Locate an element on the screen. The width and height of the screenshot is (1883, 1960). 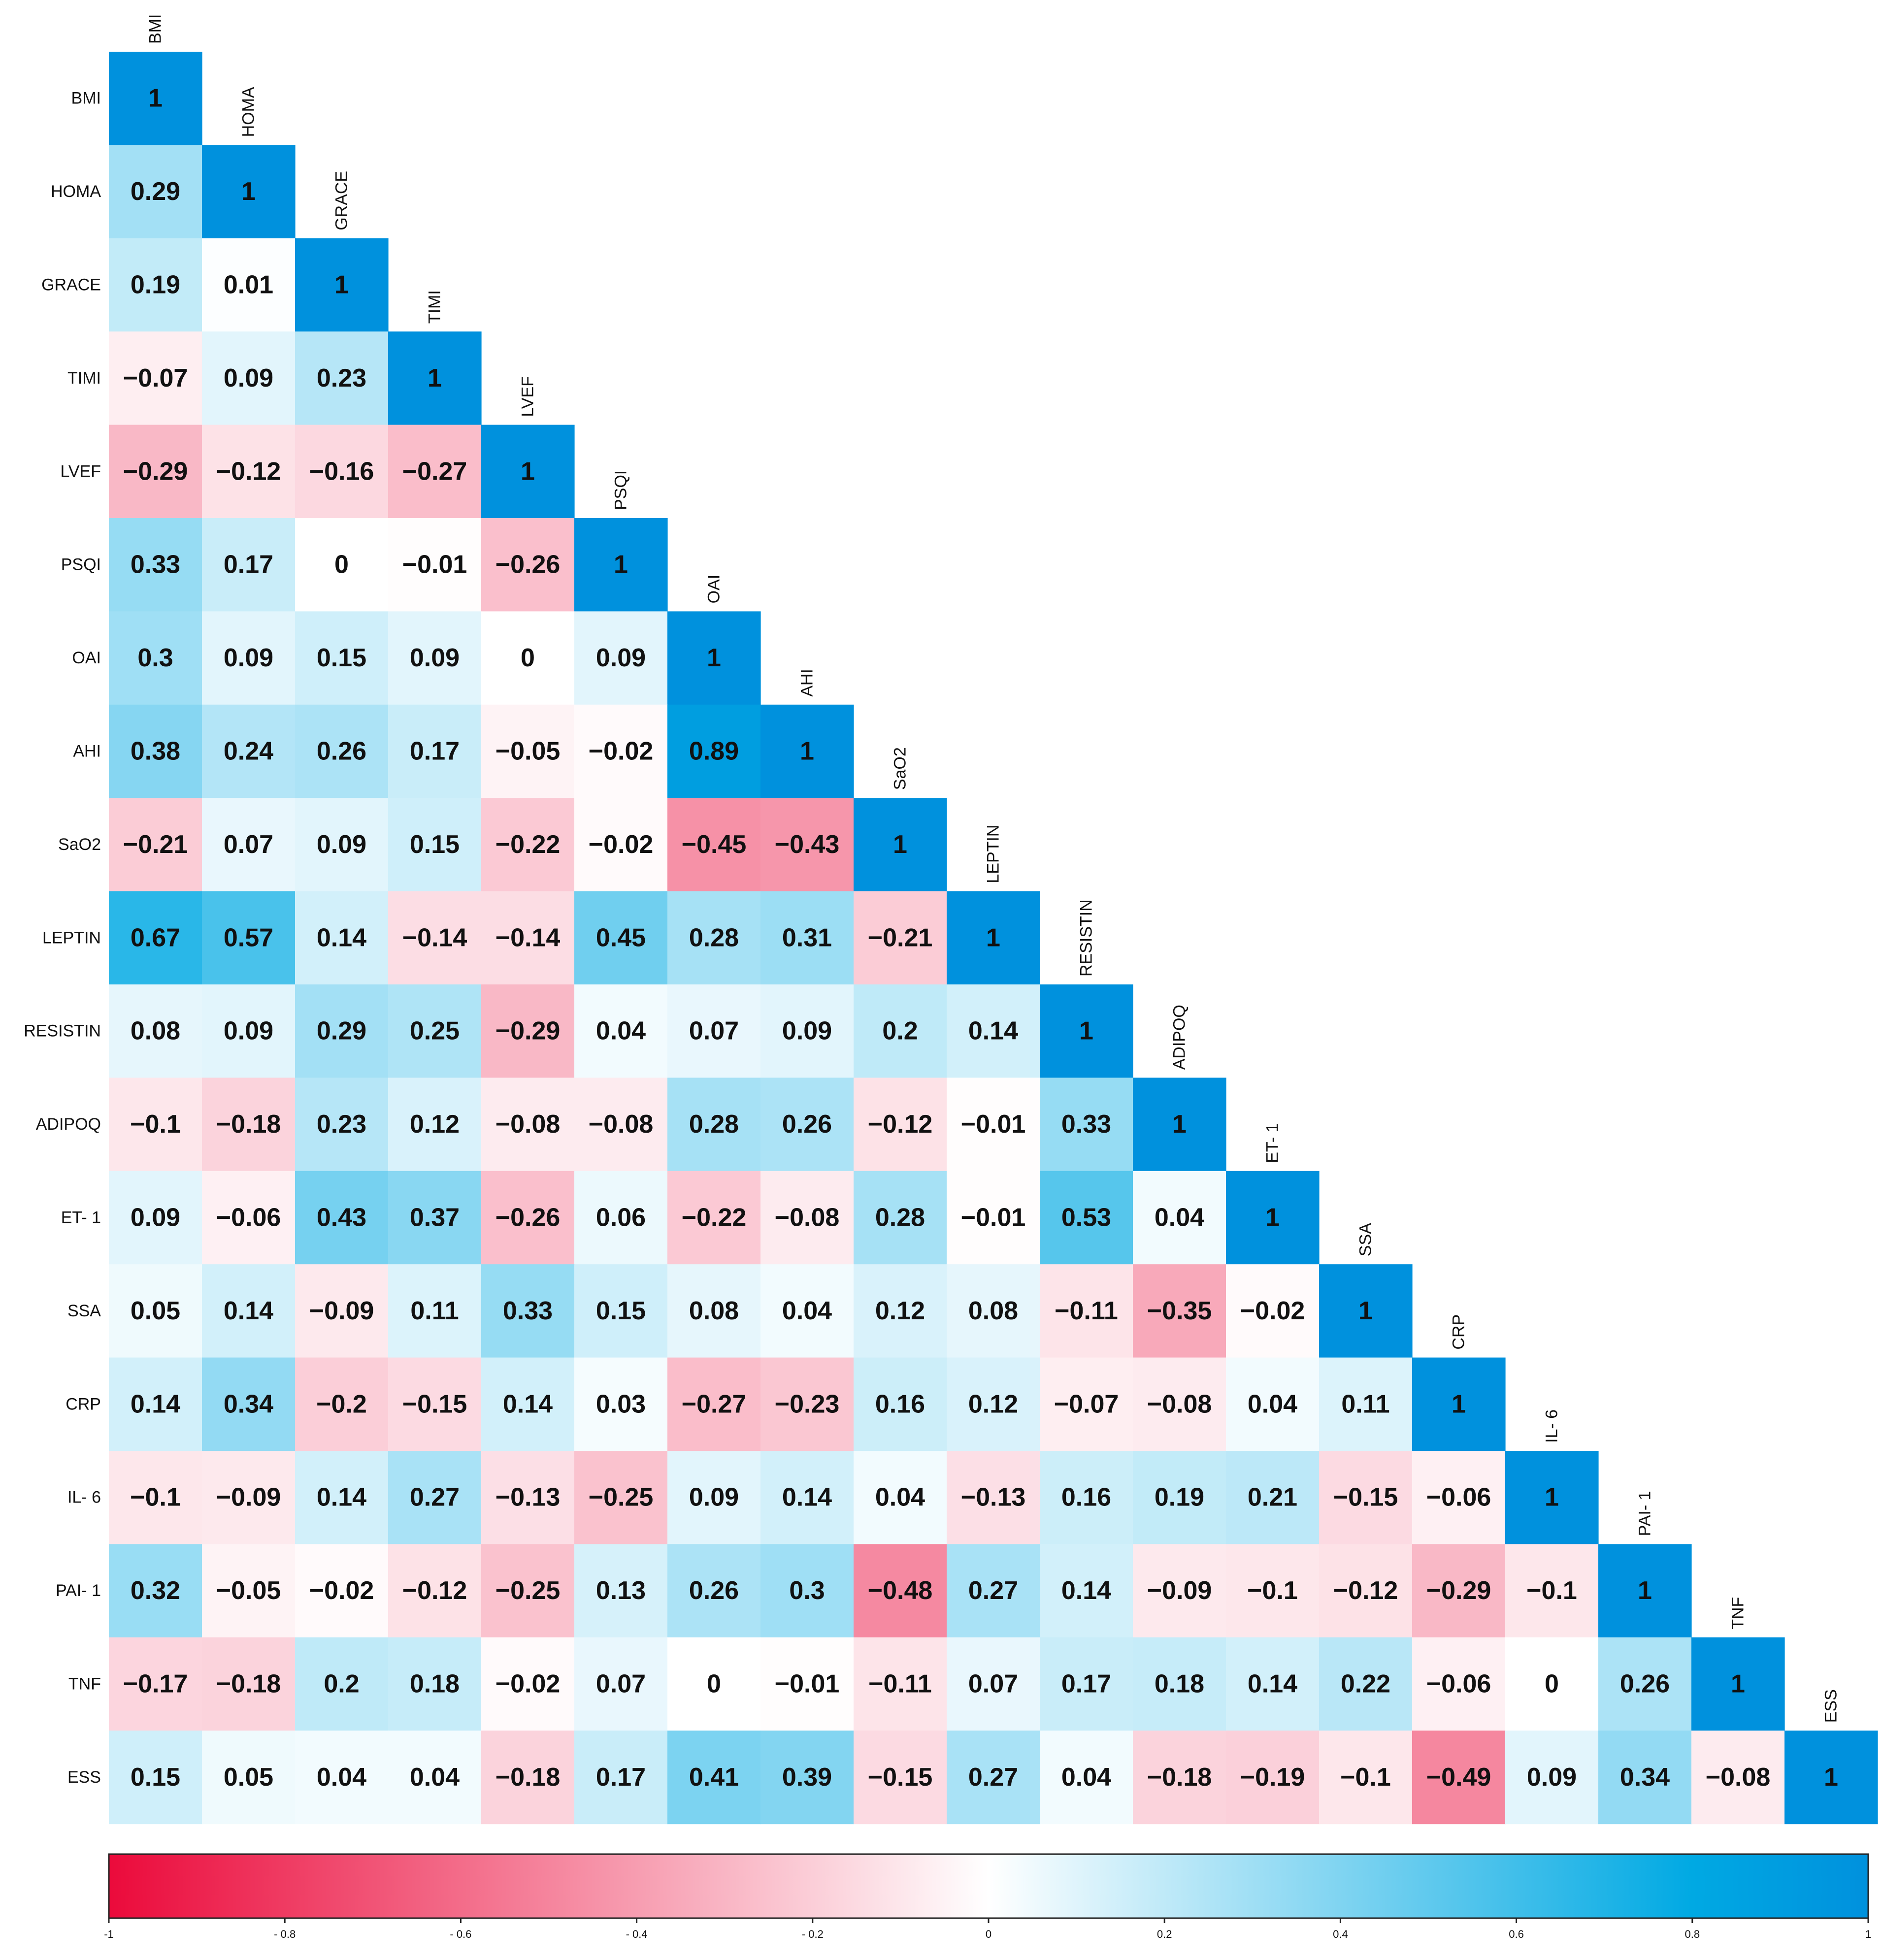
cell-value-label: 0.16 is located at coordinates (1086, 1498).